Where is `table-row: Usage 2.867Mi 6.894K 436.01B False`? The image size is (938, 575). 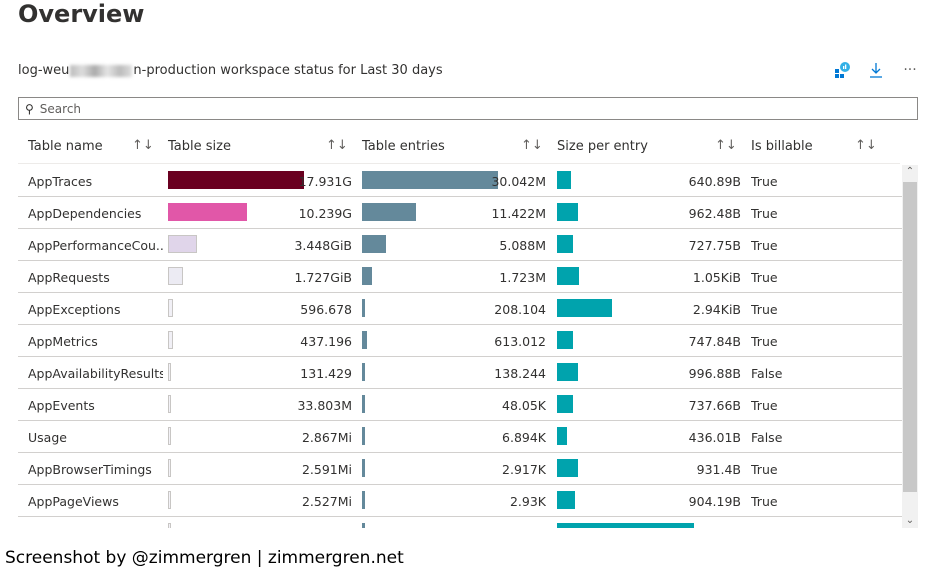 table-row: Usage 2.867Mi 6.894K 436.01B False is located at coordinates (460, 437).